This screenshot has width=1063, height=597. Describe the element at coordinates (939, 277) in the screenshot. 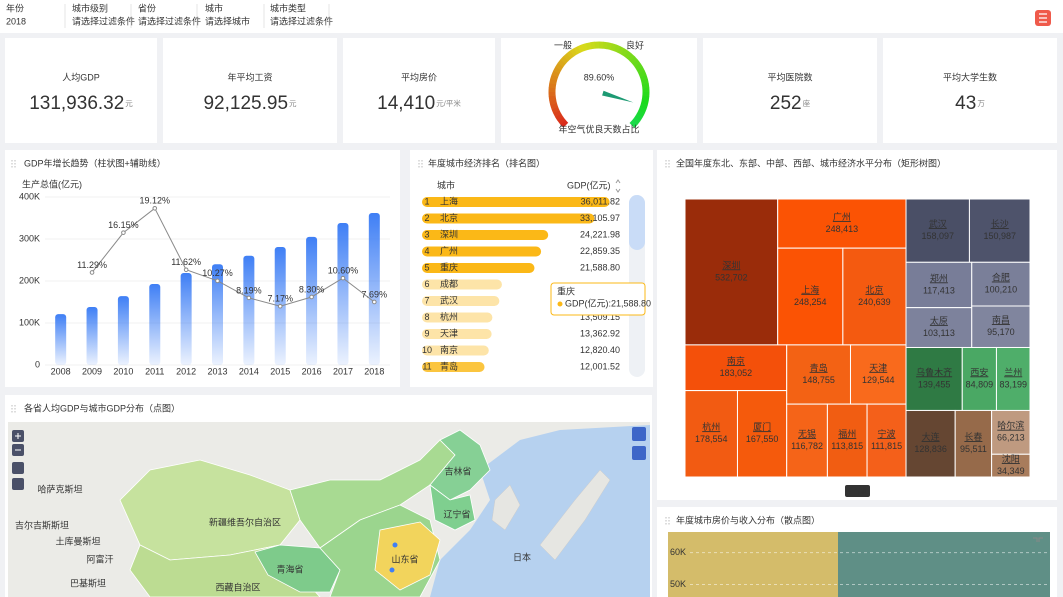

I see `cell-name: 郑州` at that location.